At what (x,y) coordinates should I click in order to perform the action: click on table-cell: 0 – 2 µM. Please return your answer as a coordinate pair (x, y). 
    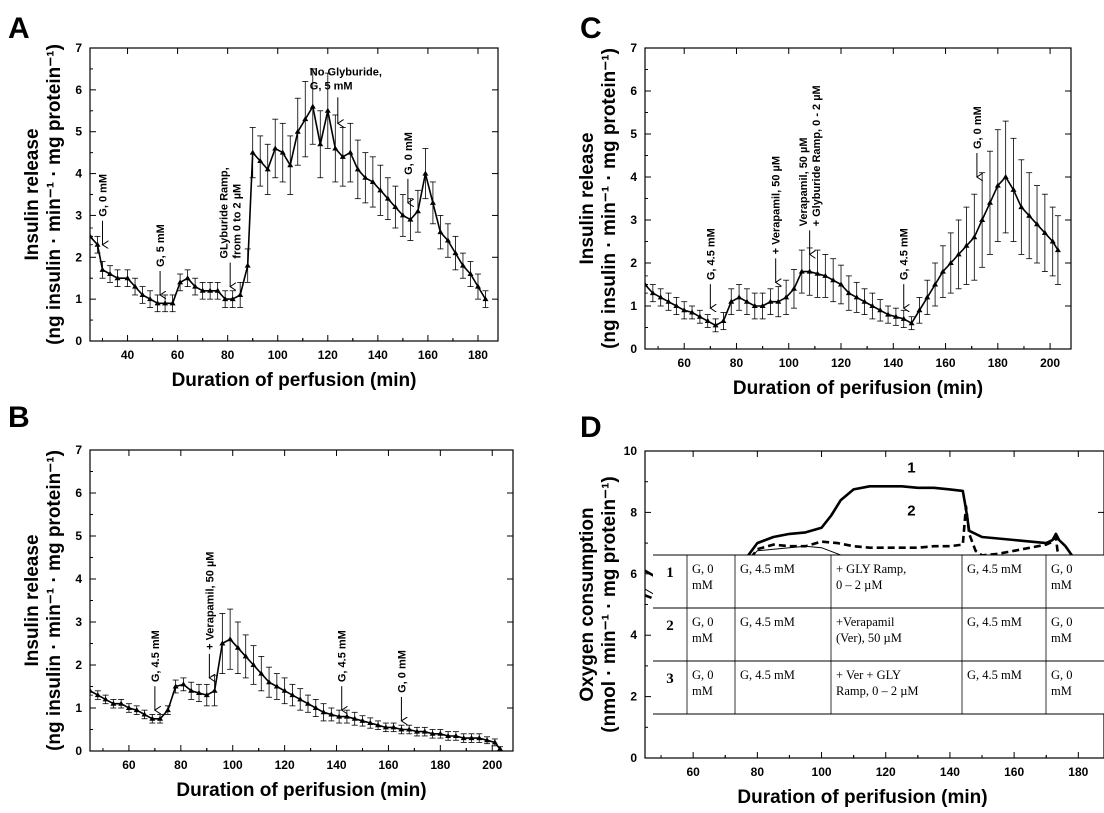
    Looking at the image, I should click on (859, 585).